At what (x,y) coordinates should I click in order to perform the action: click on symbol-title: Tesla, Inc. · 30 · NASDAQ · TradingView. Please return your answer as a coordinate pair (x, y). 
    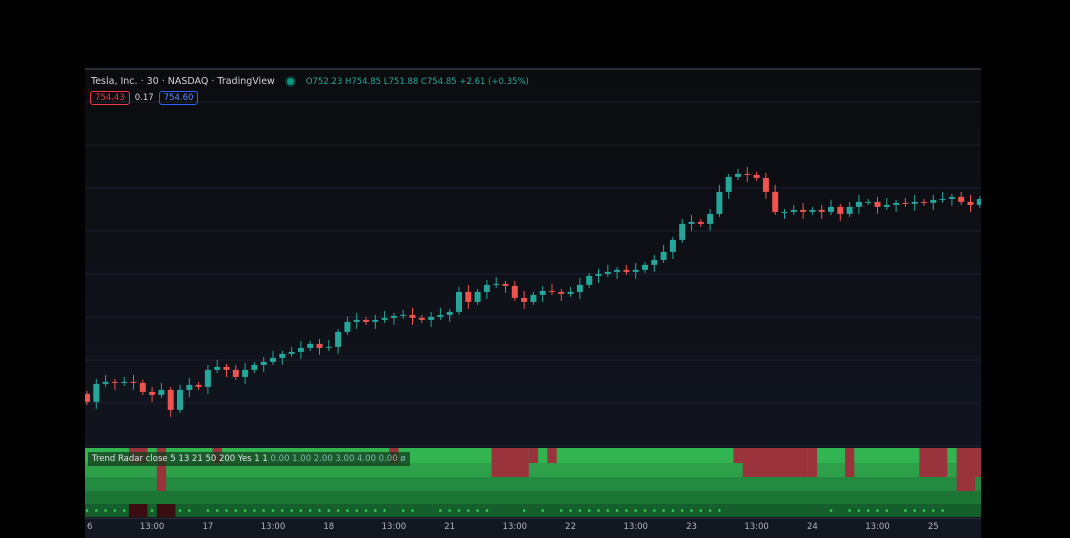
    Looking at the image, I should click on (183, 81).